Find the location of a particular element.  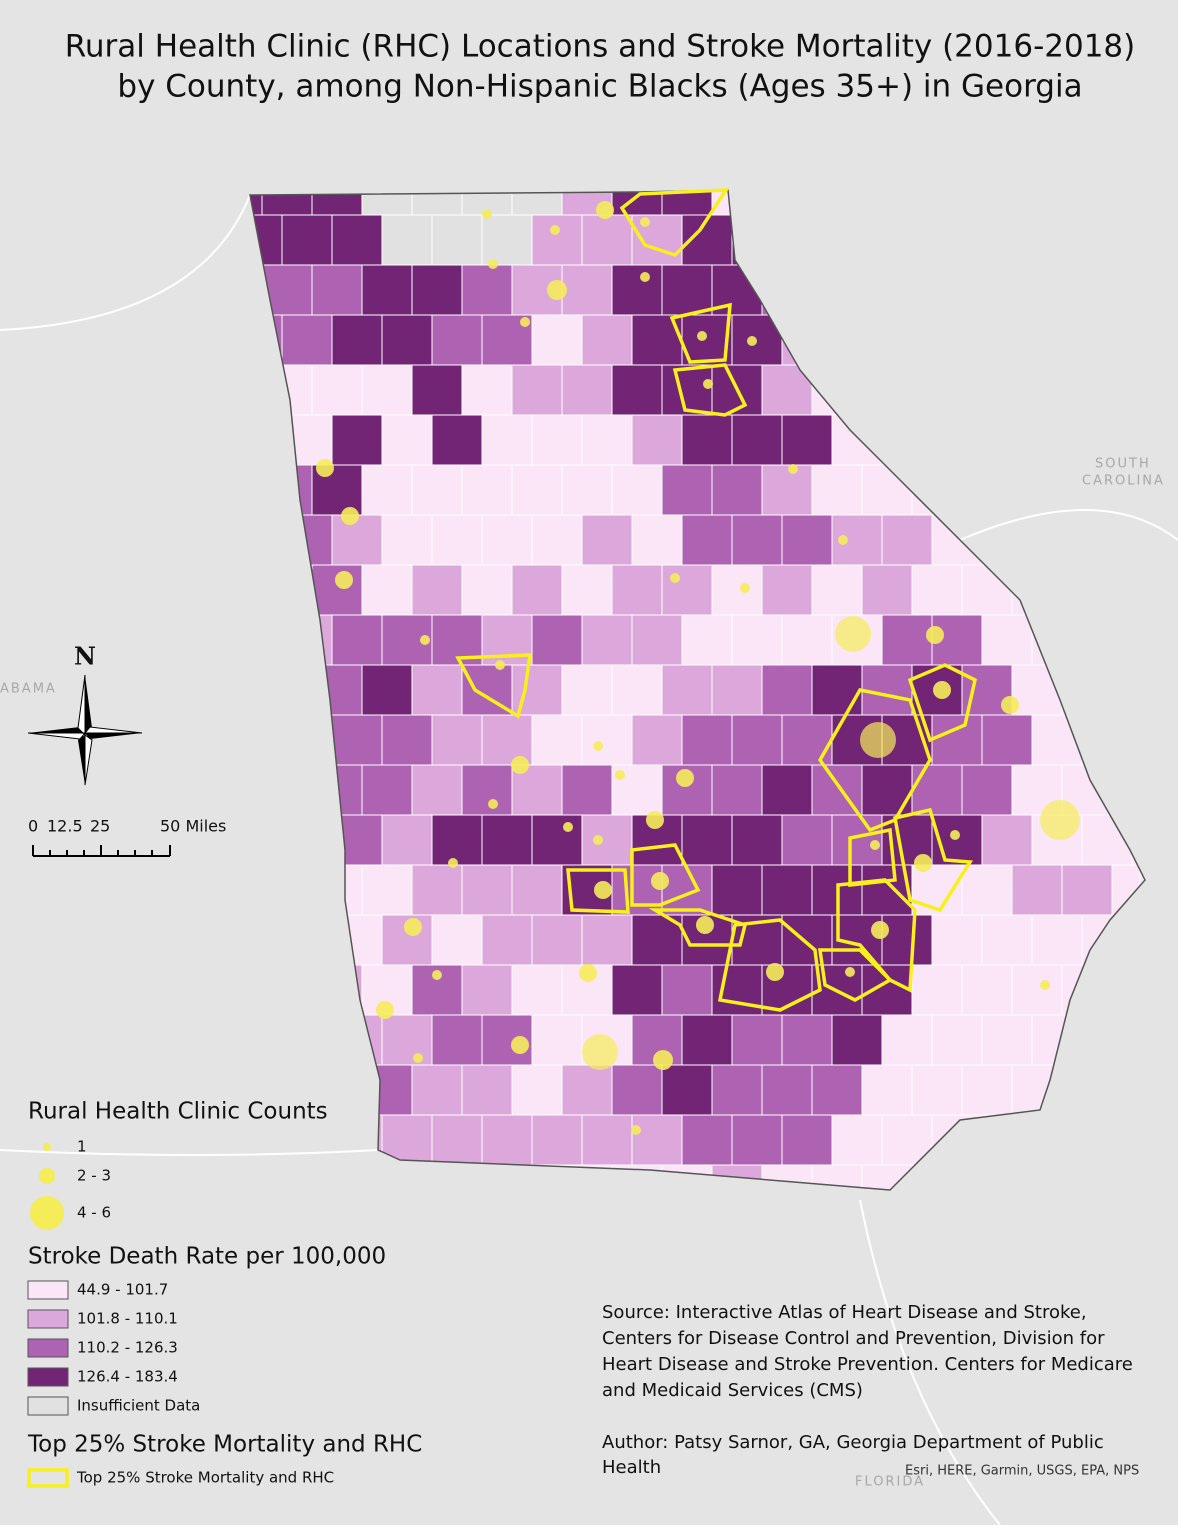

legend-label: 1 is located at coordinates (82, 1147).